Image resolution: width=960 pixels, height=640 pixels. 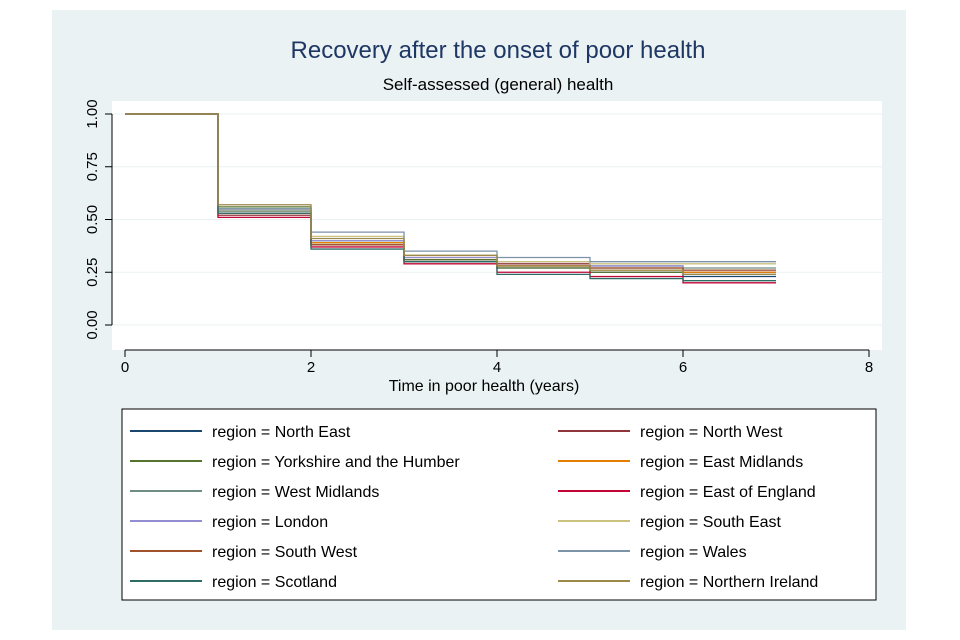 What do you see at coordinates (270, 522) in the screenshot?
I see `legend-label: region = London` at bounding box center [270, 522].